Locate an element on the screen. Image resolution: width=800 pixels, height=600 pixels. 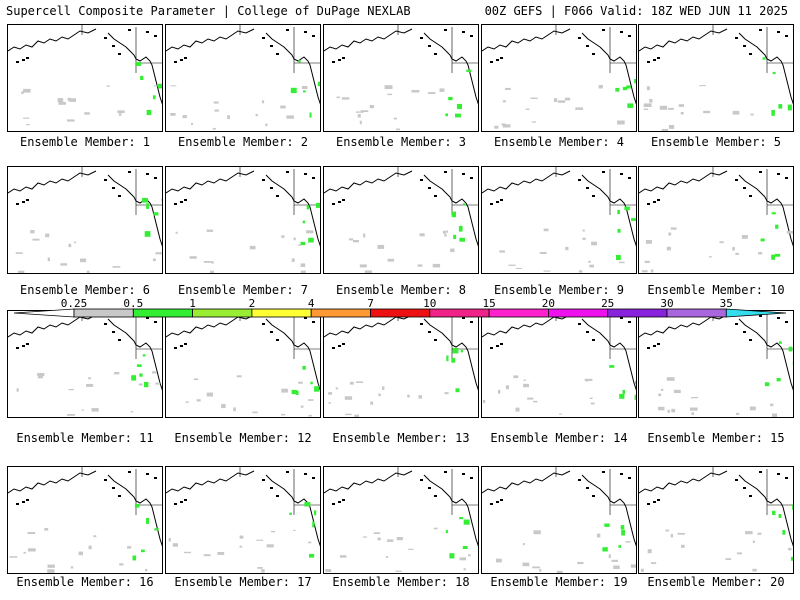
panel-label: Ensemble Member: 2 is located at coordinates (243, 142).